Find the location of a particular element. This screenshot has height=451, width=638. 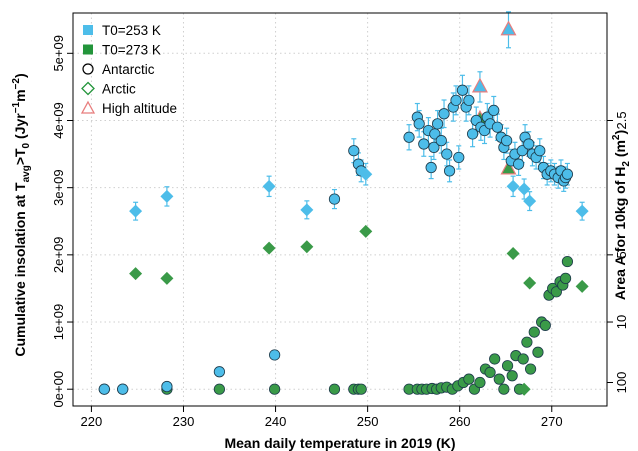

y-axis-title-right-unit: (m is located at coordinates (620, 150).